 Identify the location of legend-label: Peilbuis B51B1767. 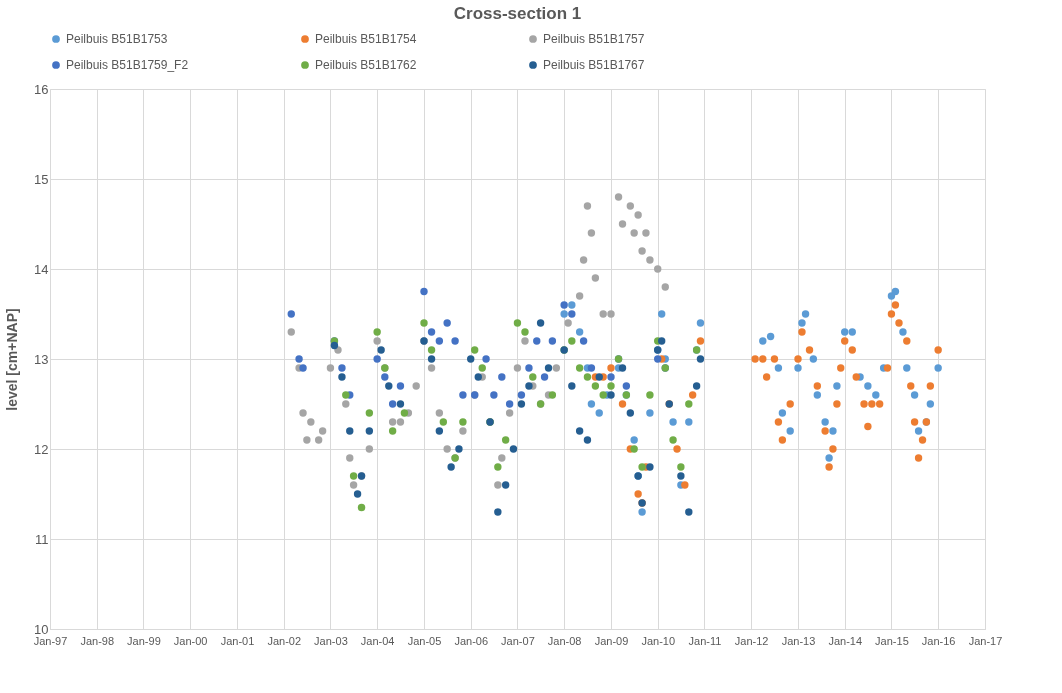
(594, 65).